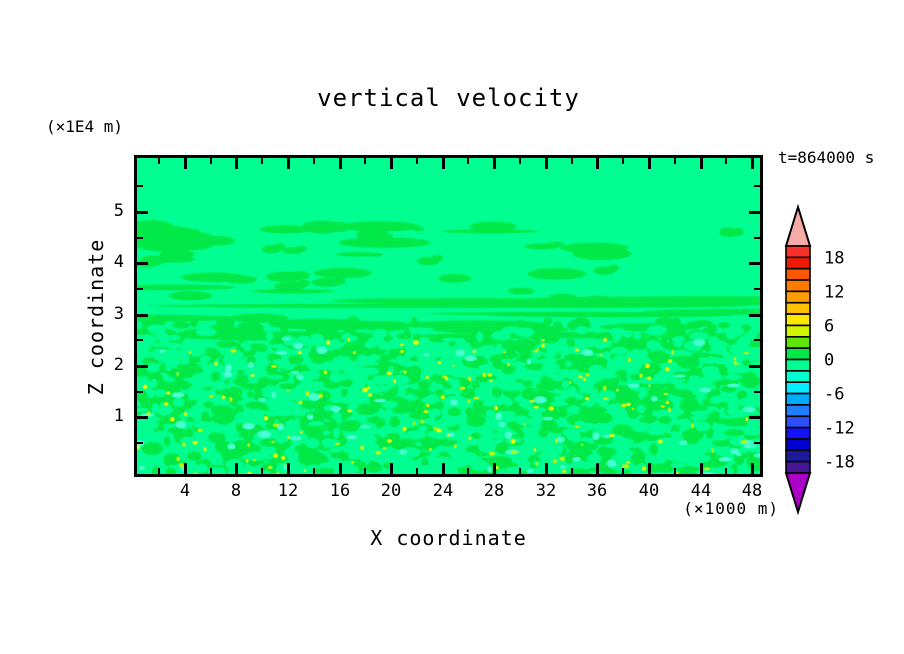 The height and width of the screenshot is (654, 904). What do you see at coordinates (834, 395) in the screenshot?
I see `colorbar-label: -6` at bounding box center [834, 395].